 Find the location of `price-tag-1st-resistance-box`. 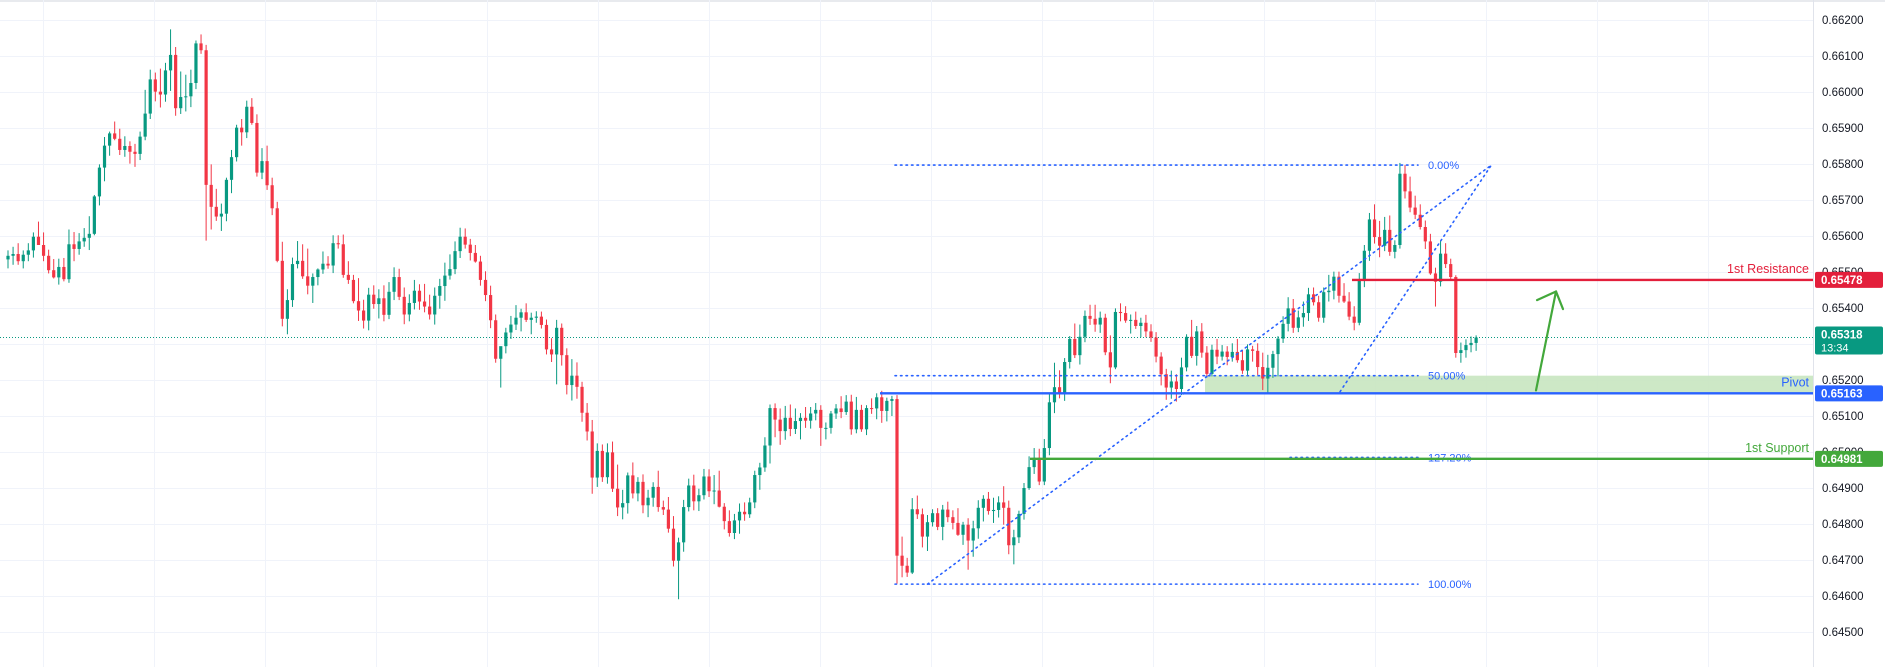

price-tag-1st-resistance-box is located at coordinates (1849, 279).